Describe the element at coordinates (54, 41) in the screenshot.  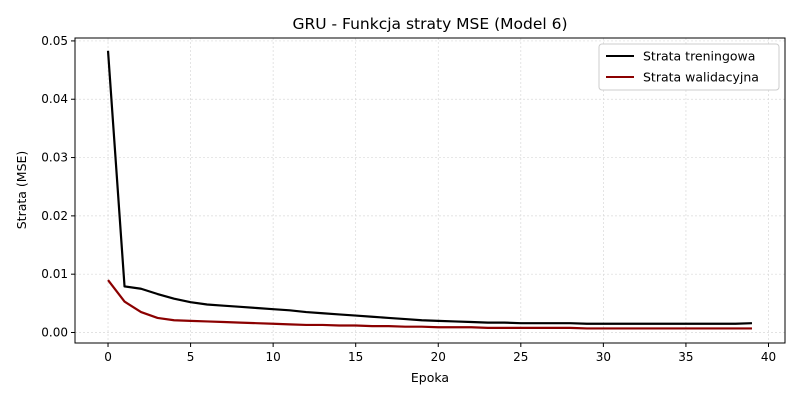
I see `y-tick-label: 0.05` at that location.